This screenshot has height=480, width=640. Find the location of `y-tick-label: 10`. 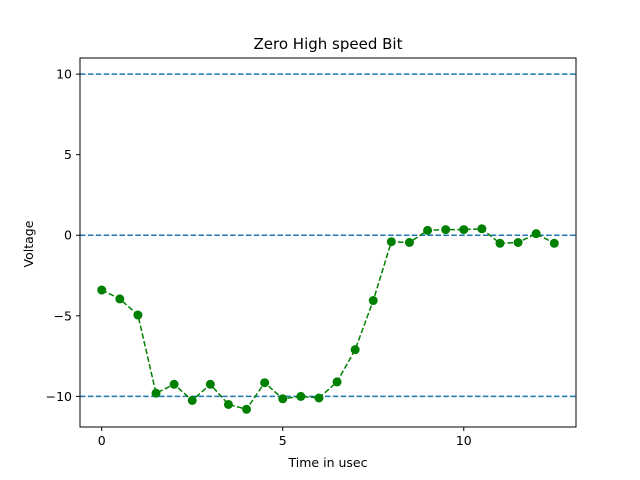

y-tick-label: 10 is located at coordinates (64, 74).